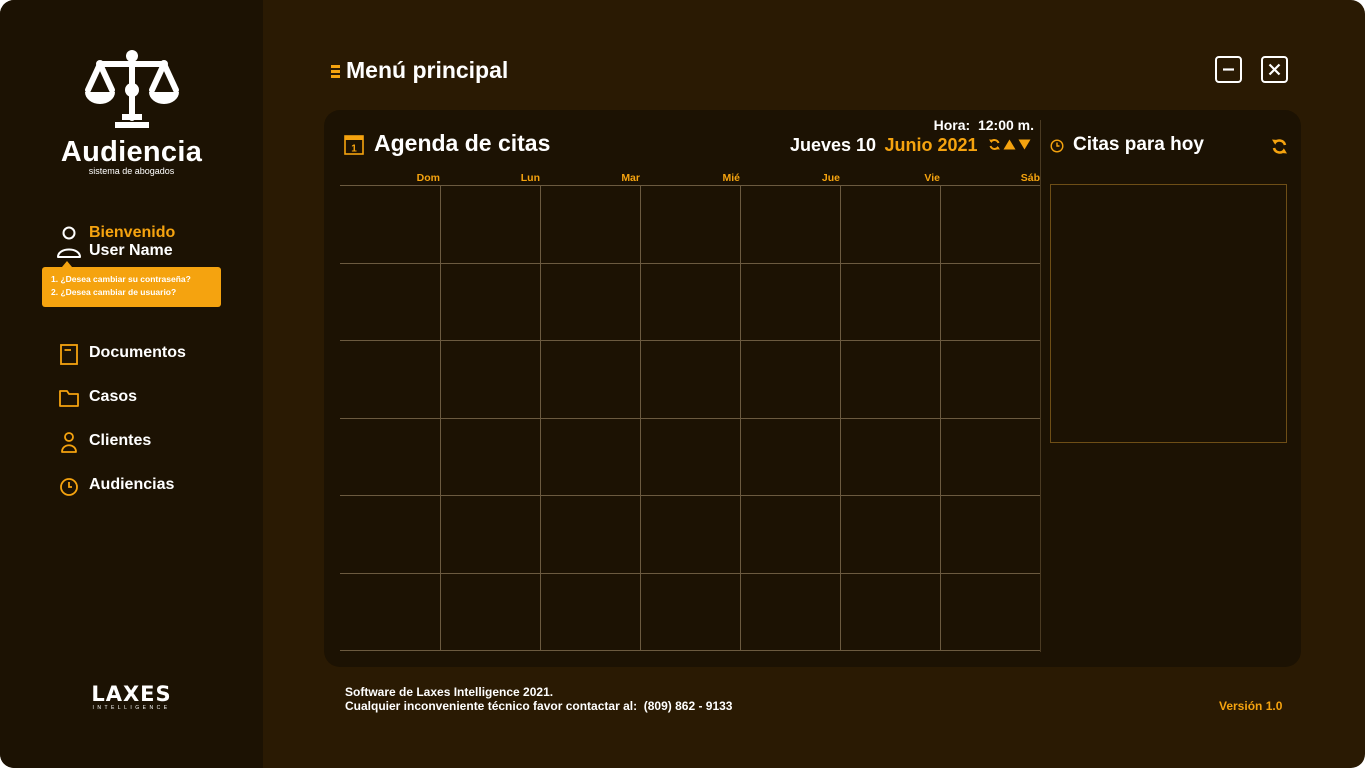  Describe the element at coordinates (428, 178) in the screenshot. I see `weekday-label: Dom` at that location.